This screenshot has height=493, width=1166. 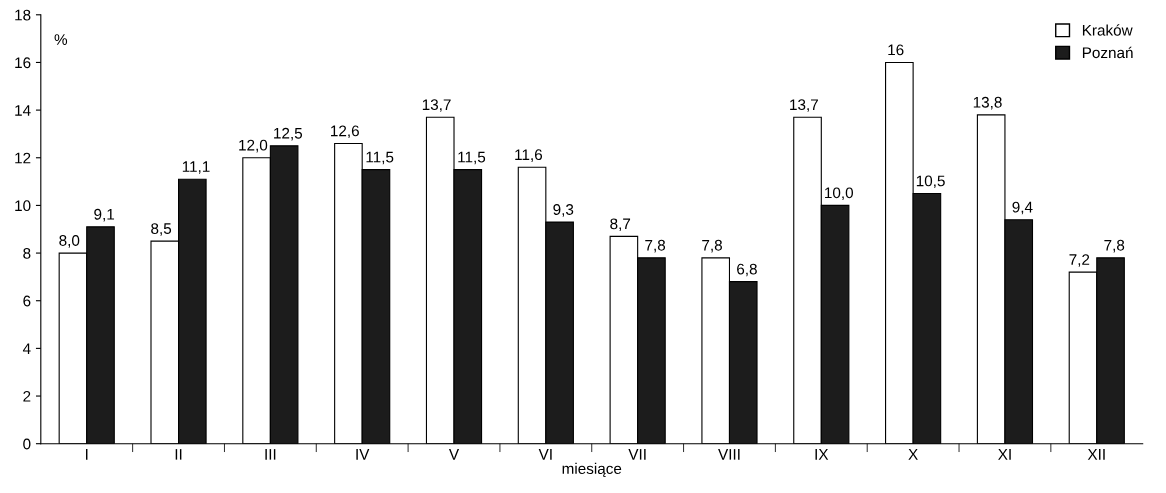 I want to click on y-tick-label: 10, so click(x=23, y=206).